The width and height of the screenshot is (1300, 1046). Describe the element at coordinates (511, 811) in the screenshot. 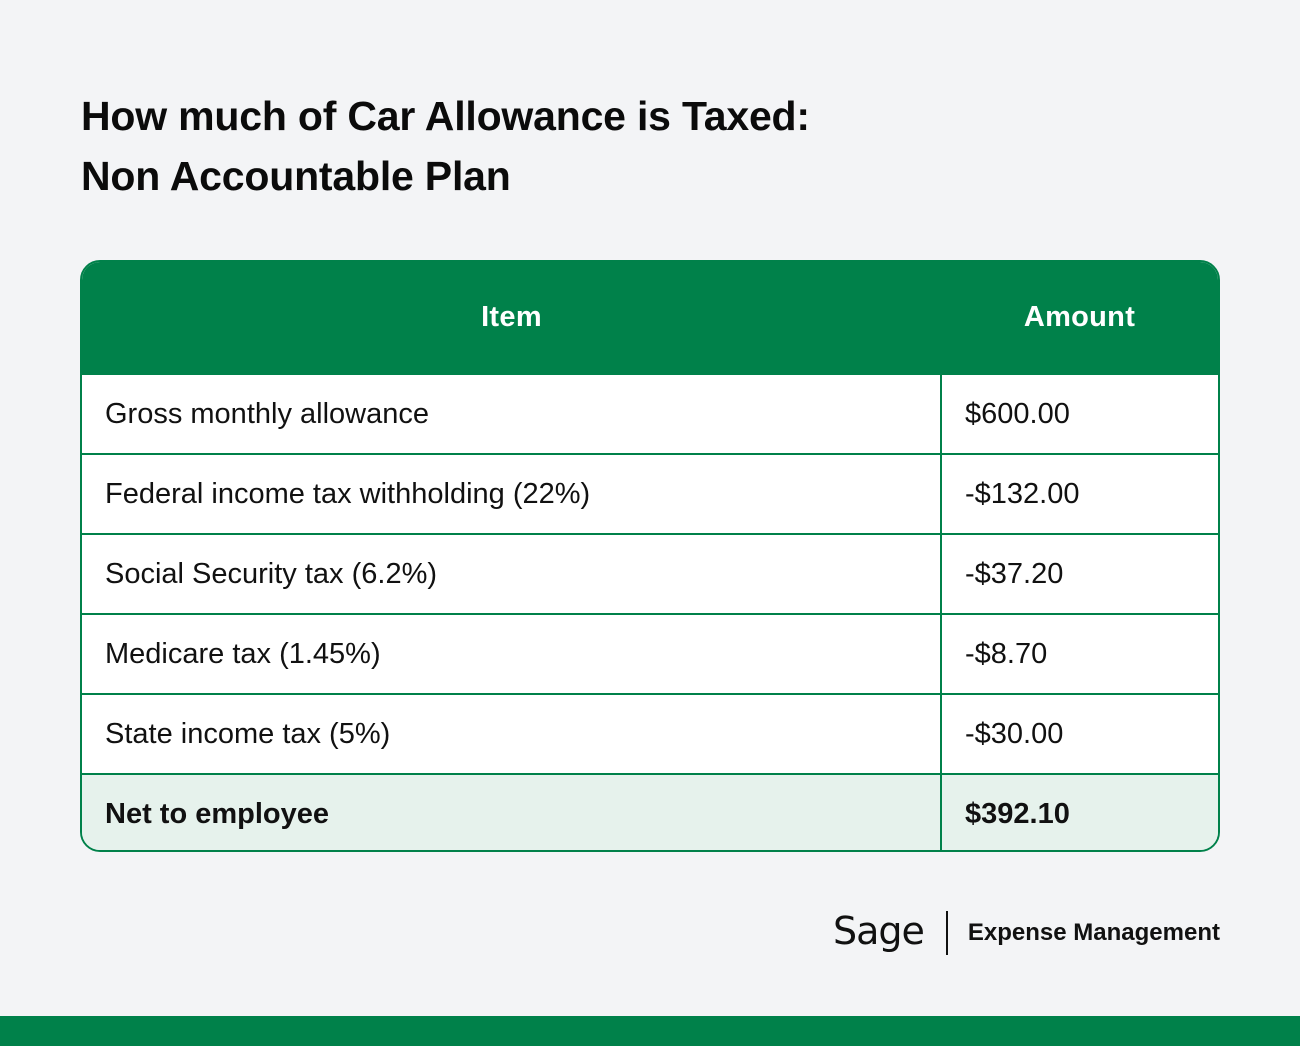

I see `total-item: Net to employee` at that location.